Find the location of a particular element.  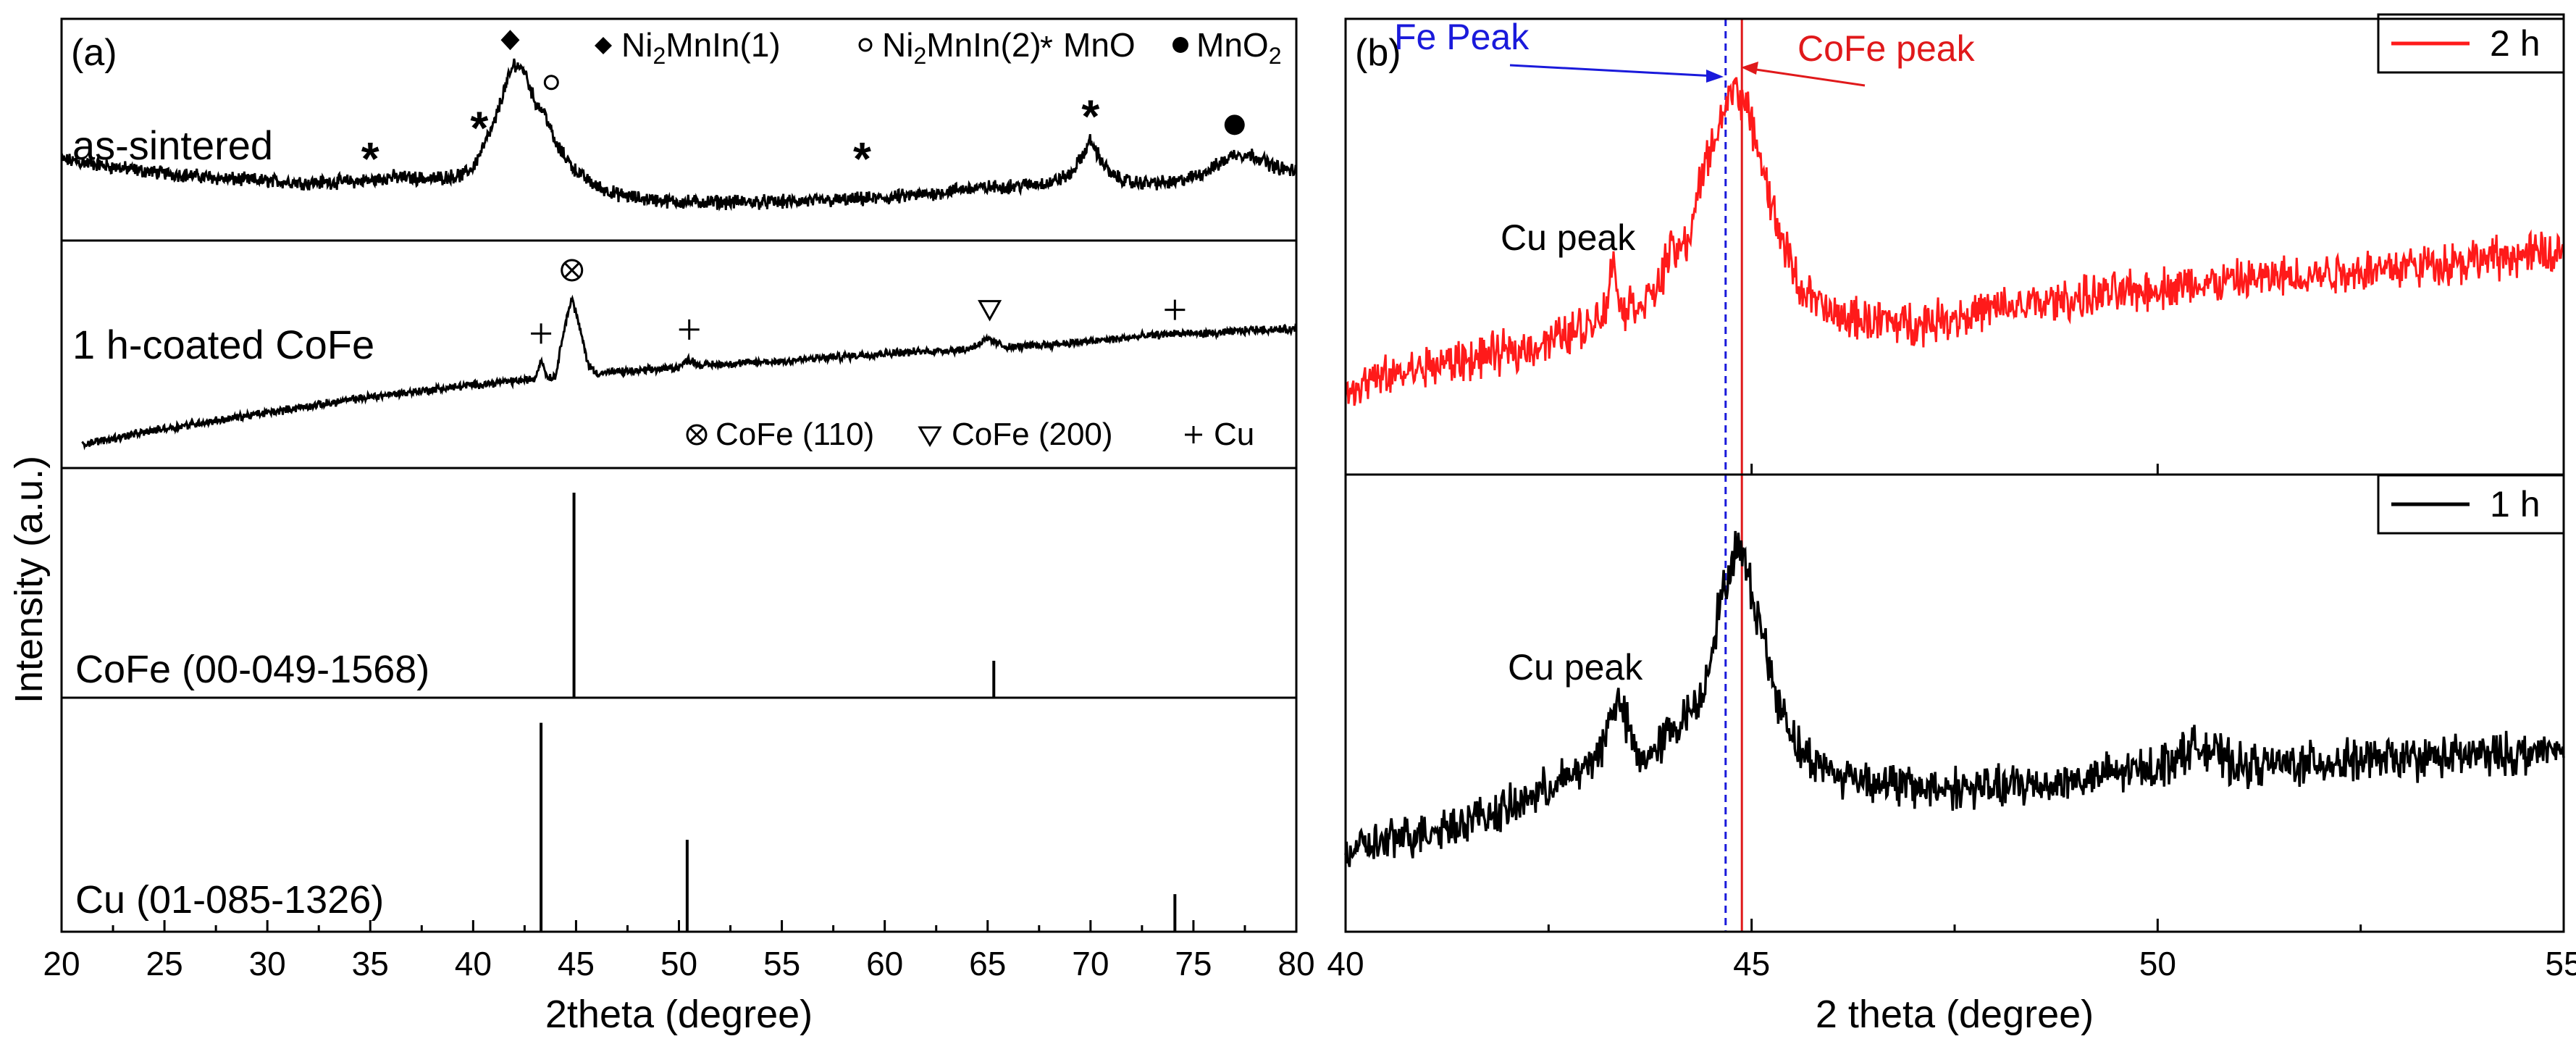

cofe-peak-label: CoFe peak is located at coordinates (1886, 48).